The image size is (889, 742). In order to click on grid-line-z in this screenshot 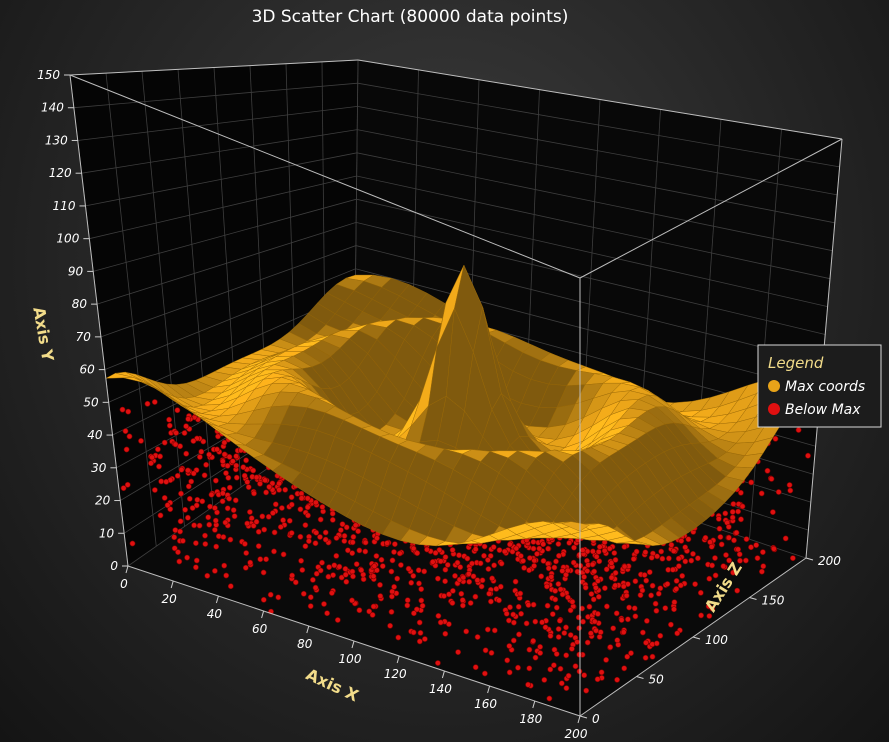, I will do `click(131, 310)`.